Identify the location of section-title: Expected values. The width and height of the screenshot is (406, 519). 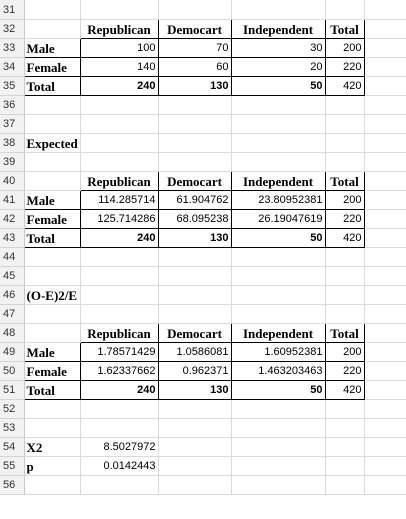
(52, 143).